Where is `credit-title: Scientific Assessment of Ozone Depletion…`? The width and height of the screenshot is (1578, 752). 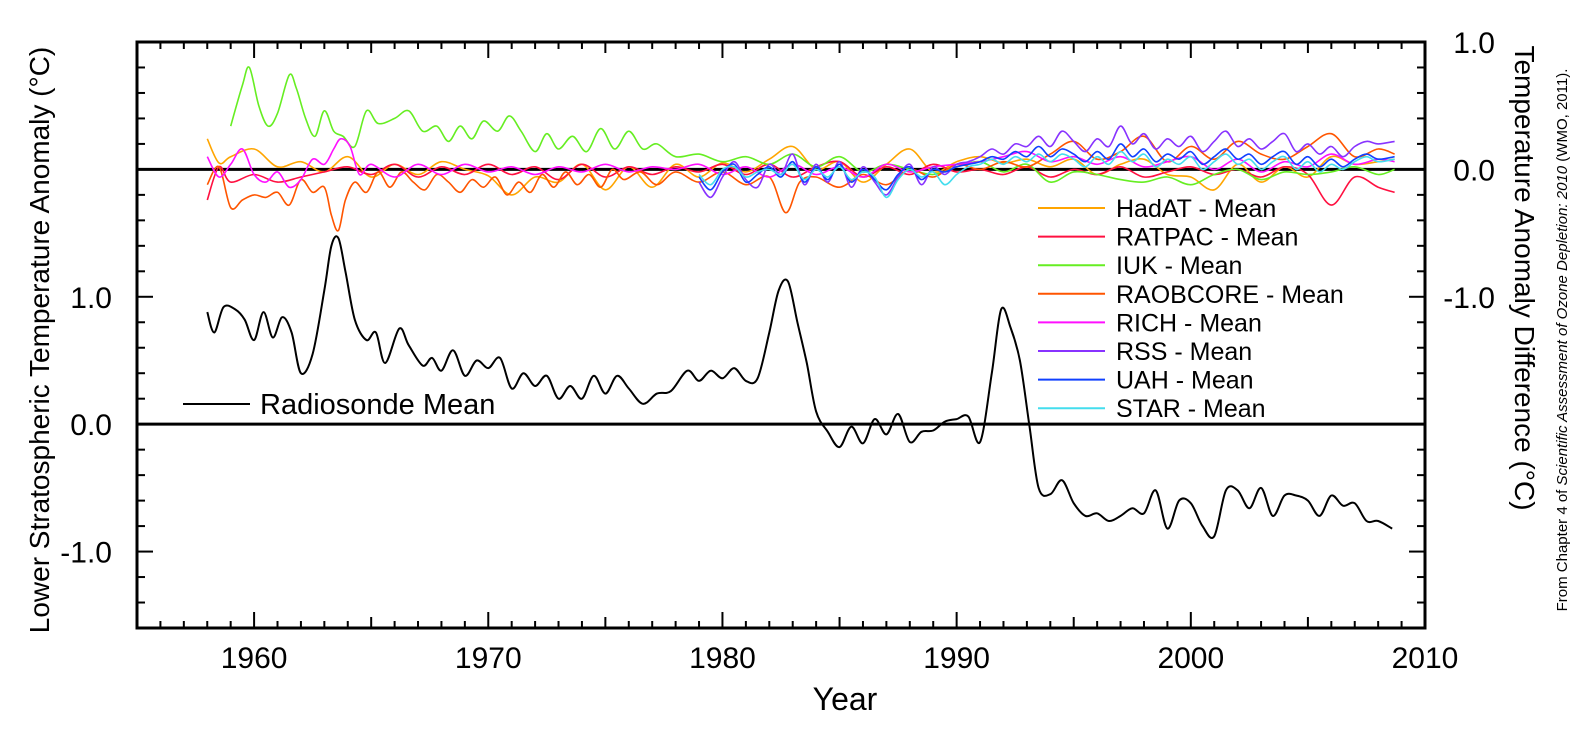 credit-title: Scientific Assessment of Ozone Depletion… is located at coordinates (1562, 325).